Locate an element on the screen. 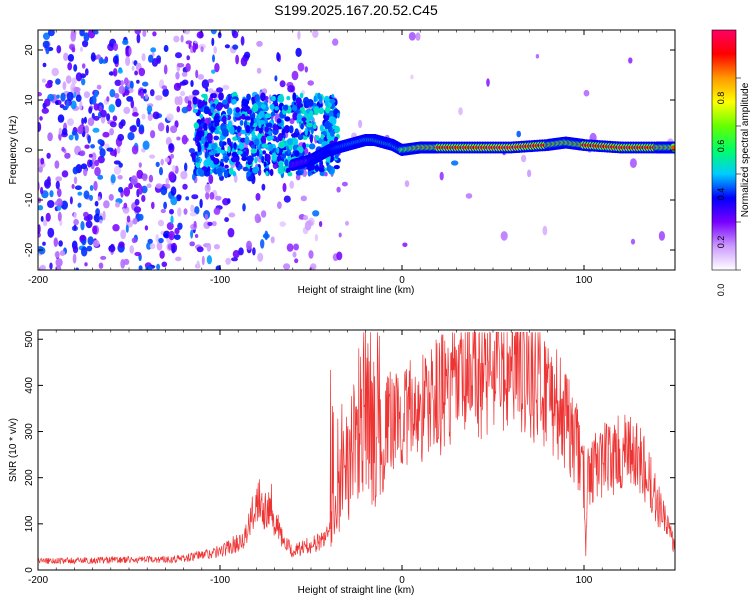  colorbar-tick-label: 0.0 is located at coordinates (721, 290).